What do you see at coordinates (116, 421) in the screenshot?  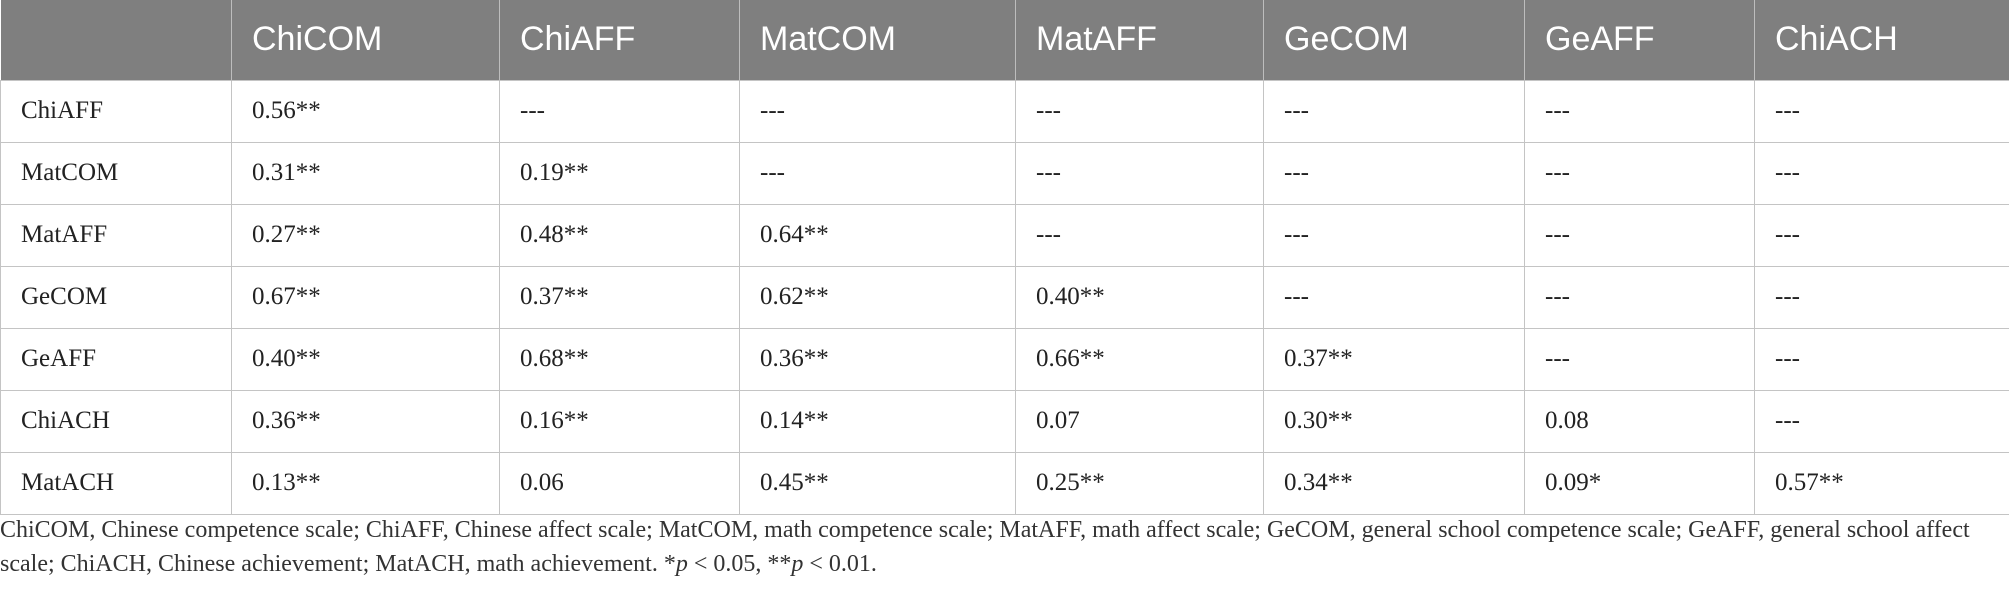 I see `row-label: ChiACH` at bounding box center [116, 421].